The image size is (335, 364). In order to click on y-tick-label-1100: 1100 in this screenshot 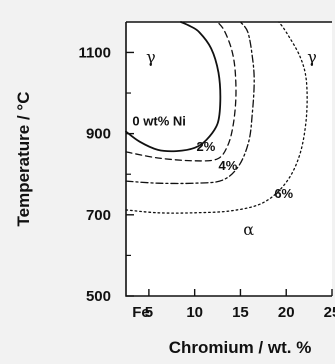, I will do `click(94, 52)`.